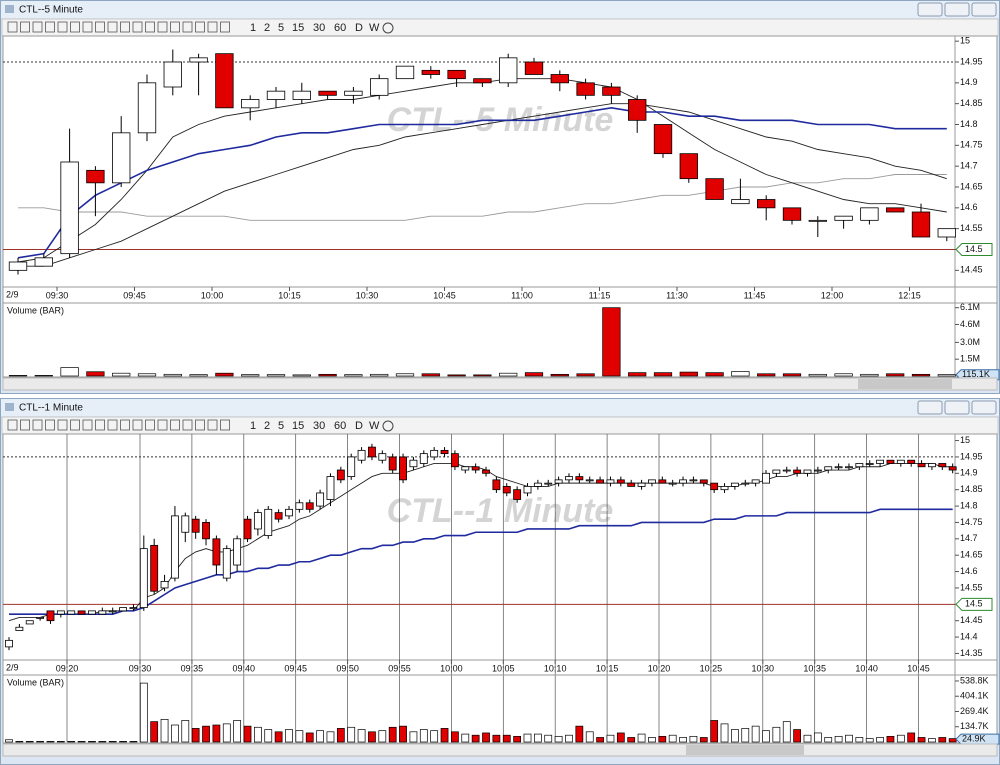 This screenshot has height=765, width=1000. I want to click on volume-tick-label: 1.5M, so click(970, 359).